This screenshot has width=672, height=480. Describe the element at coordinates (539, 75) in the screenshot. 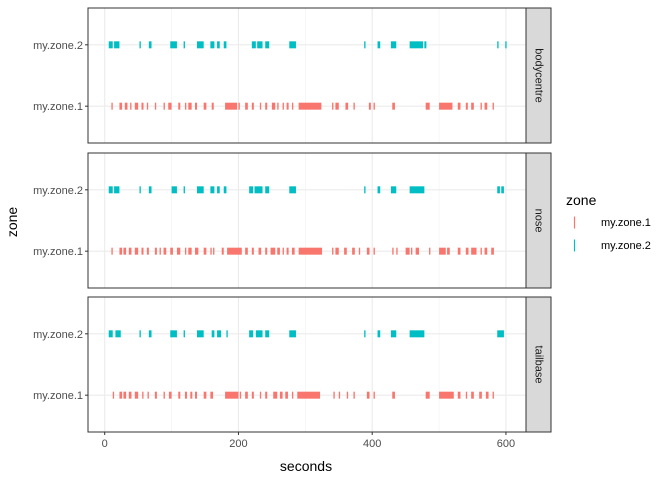

I see `facet-strip-label: bodycentre` at that location.